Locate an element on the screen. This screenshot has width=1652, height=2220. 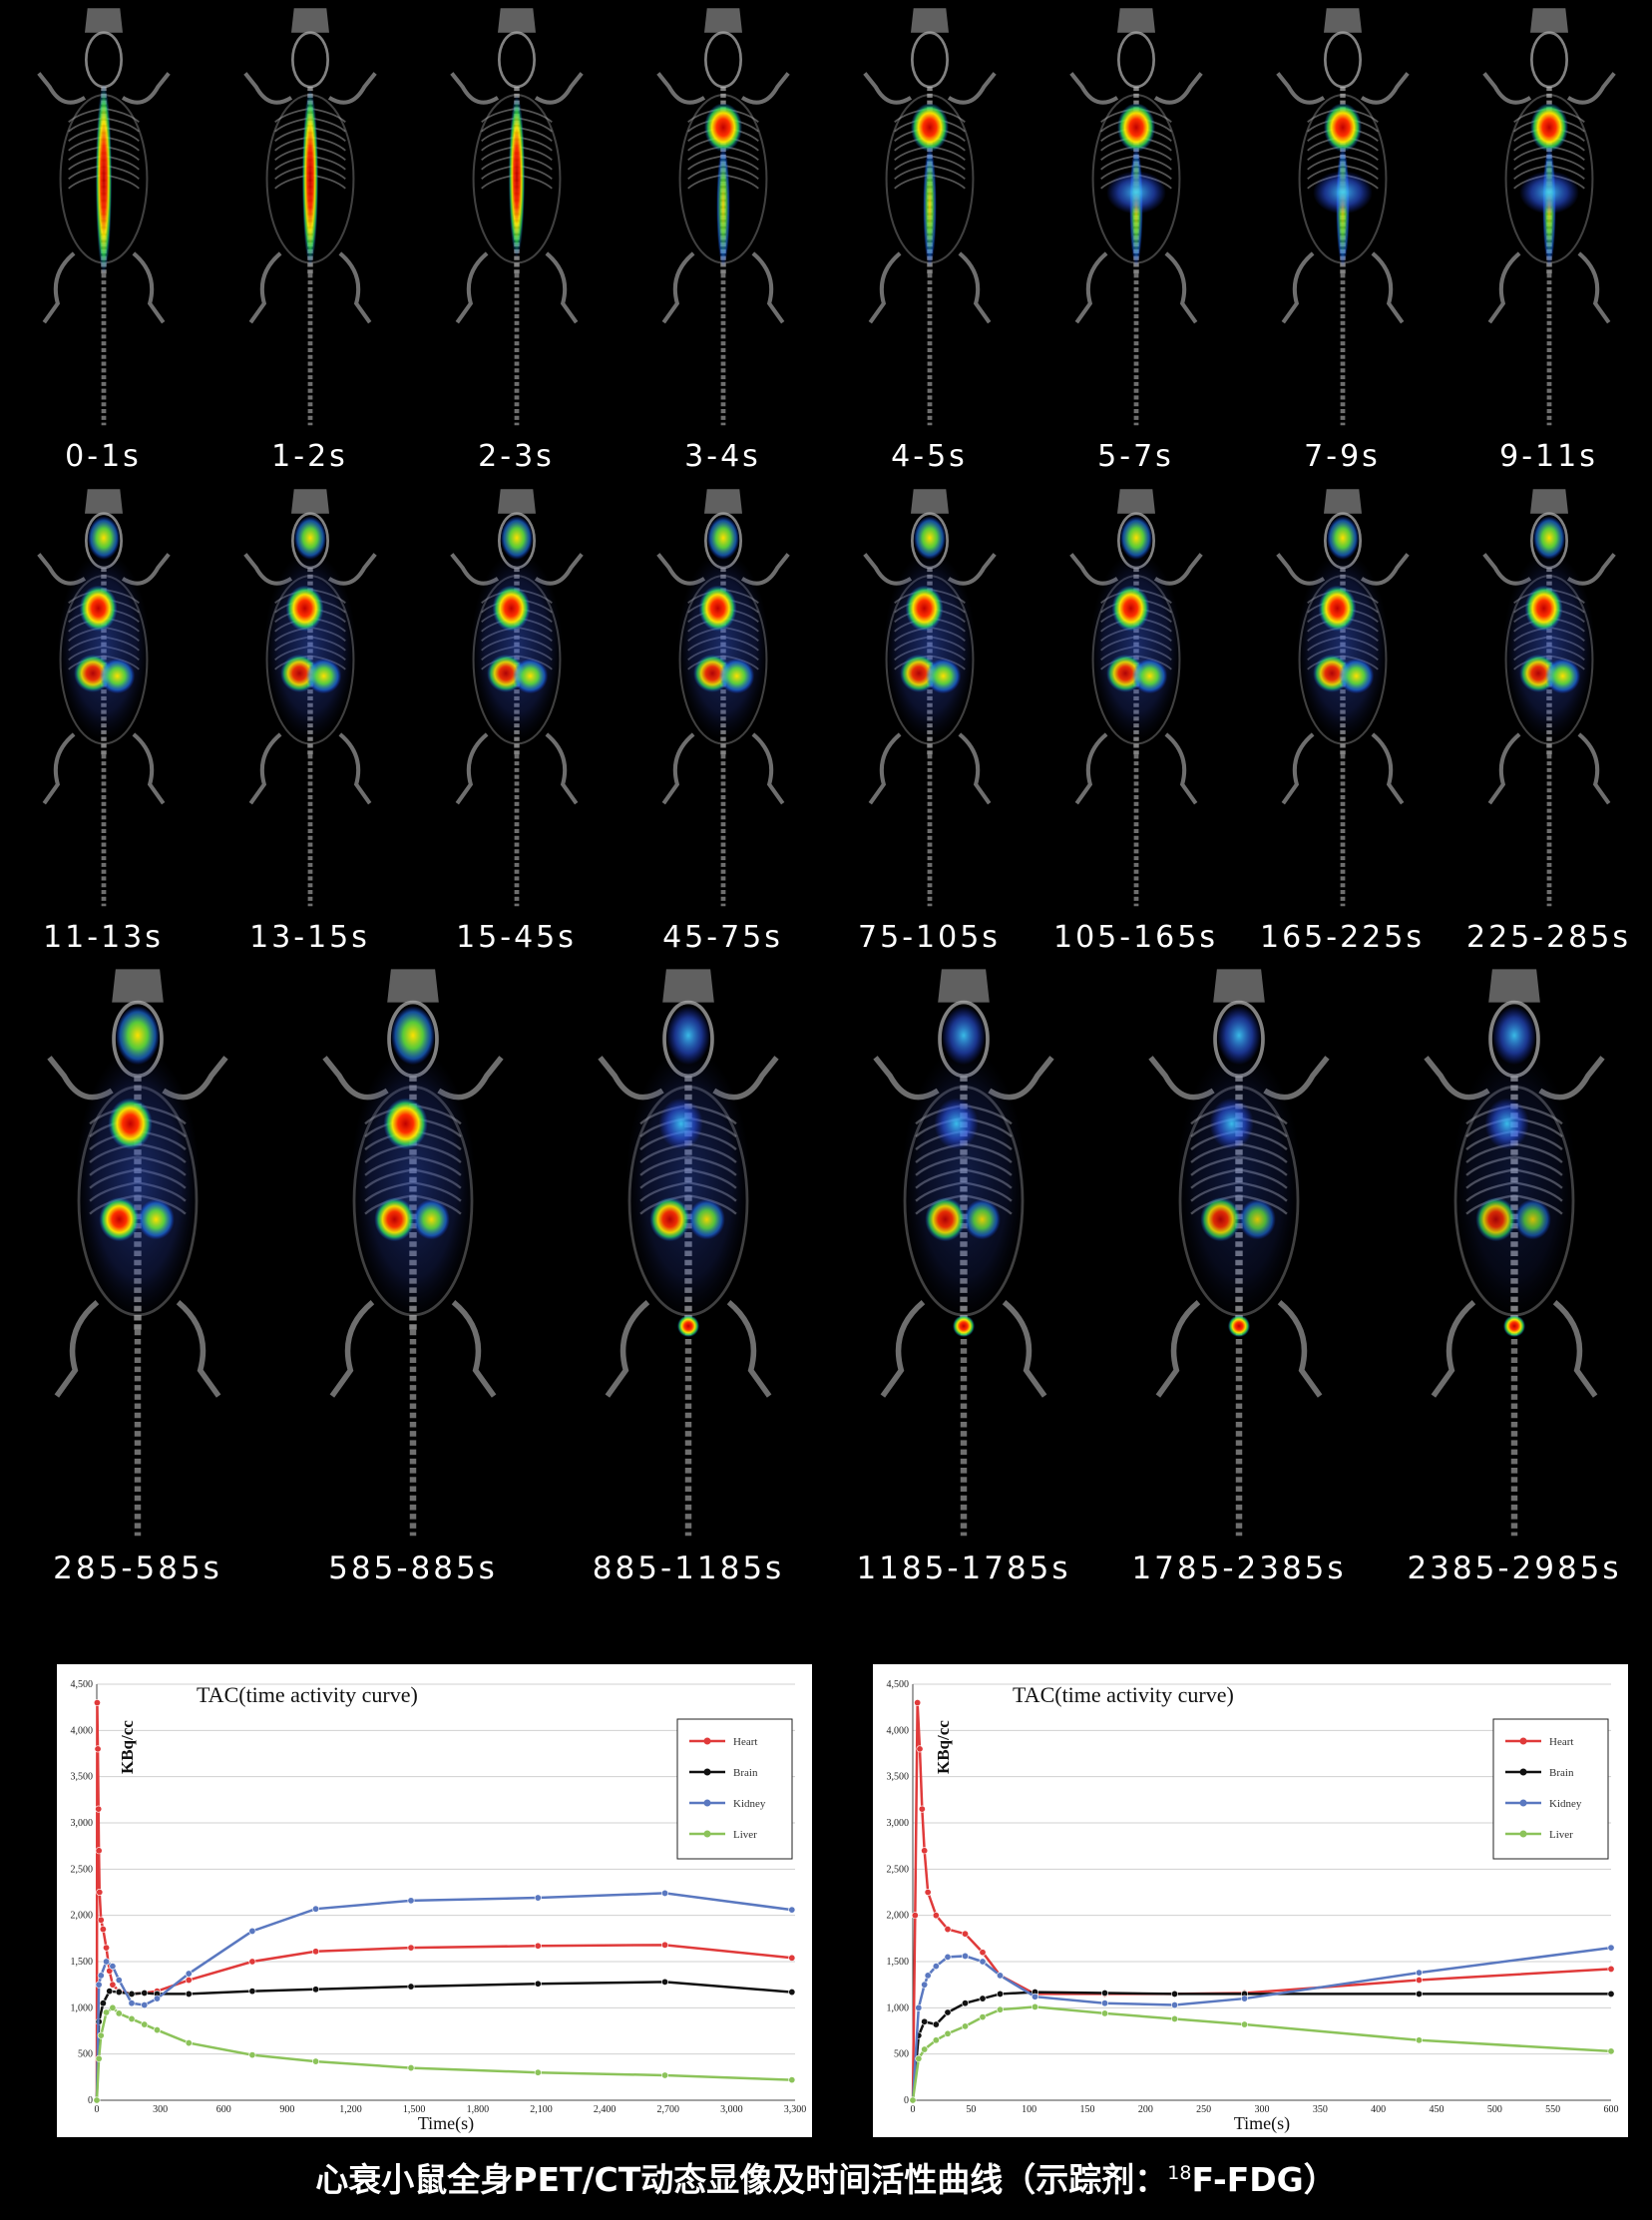
frame-time-label: 1-2s is located at coordinates (309, 457).